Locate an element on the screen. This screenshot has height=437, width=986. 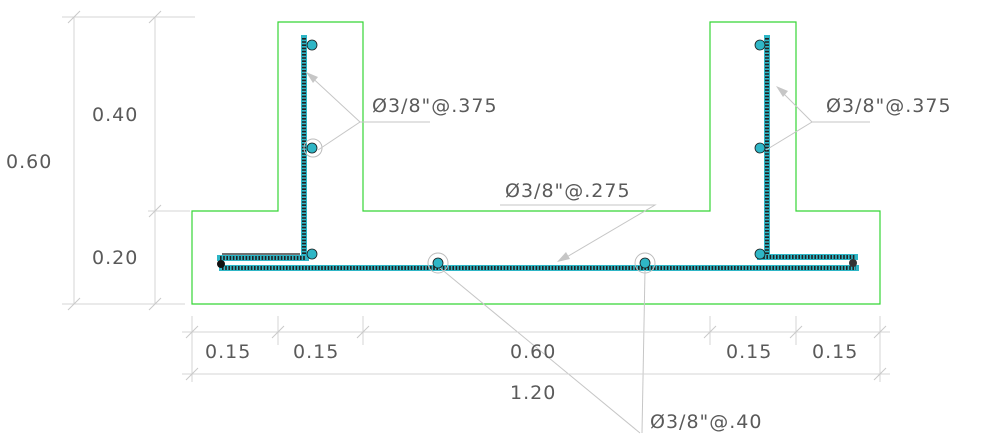
dim-lower-height: 0.20 is located at coordinates (115, 258).